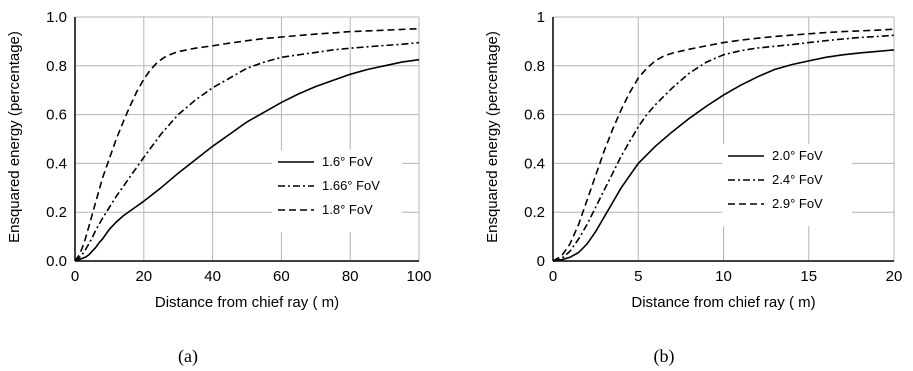  I want to click on panel-caption: (a), so click(188, 356).